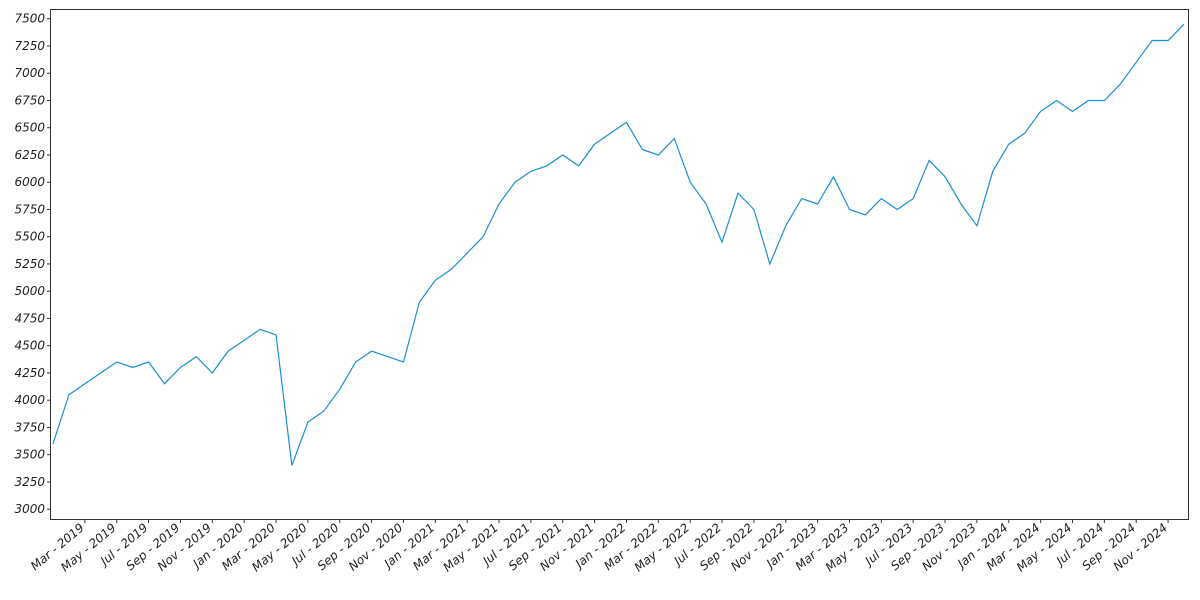 This screenshot has height=600, width=1200. What do you see at coordinates (29, 19) in the screenshot?
I see `y-tick-label: 7500` at bounding box center [29, 19].